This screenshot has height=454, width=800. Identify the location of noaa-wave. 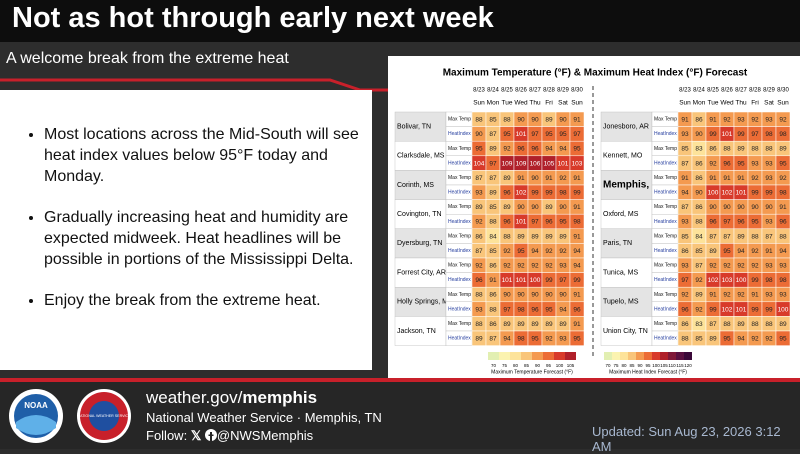
(36, 425).